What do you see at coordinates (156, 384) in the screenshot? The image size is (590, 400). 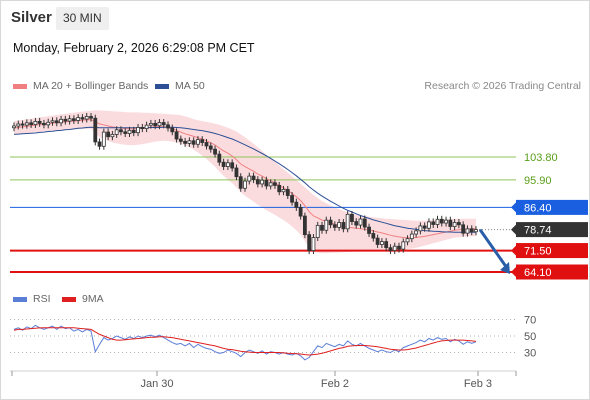 I see `time-tick-label: Jan 30` at bounding box center [156, 384].